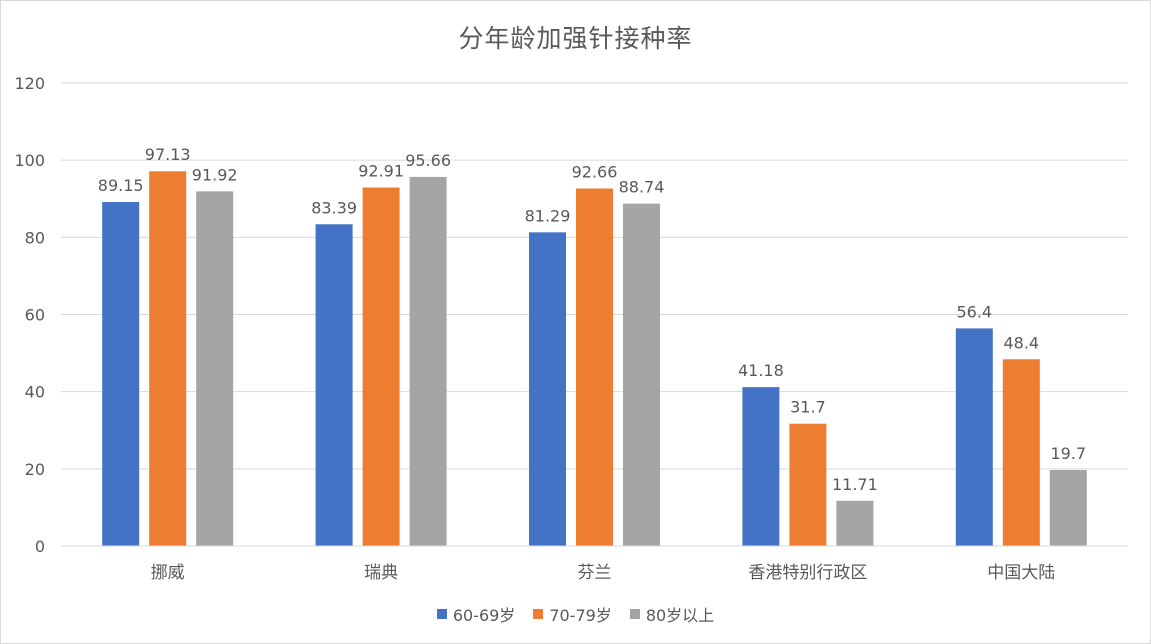 Image resolution: width=1151 pixels, height=644 pixels. I want to click on data-label-1-2: 83.39, so click(334, 207).